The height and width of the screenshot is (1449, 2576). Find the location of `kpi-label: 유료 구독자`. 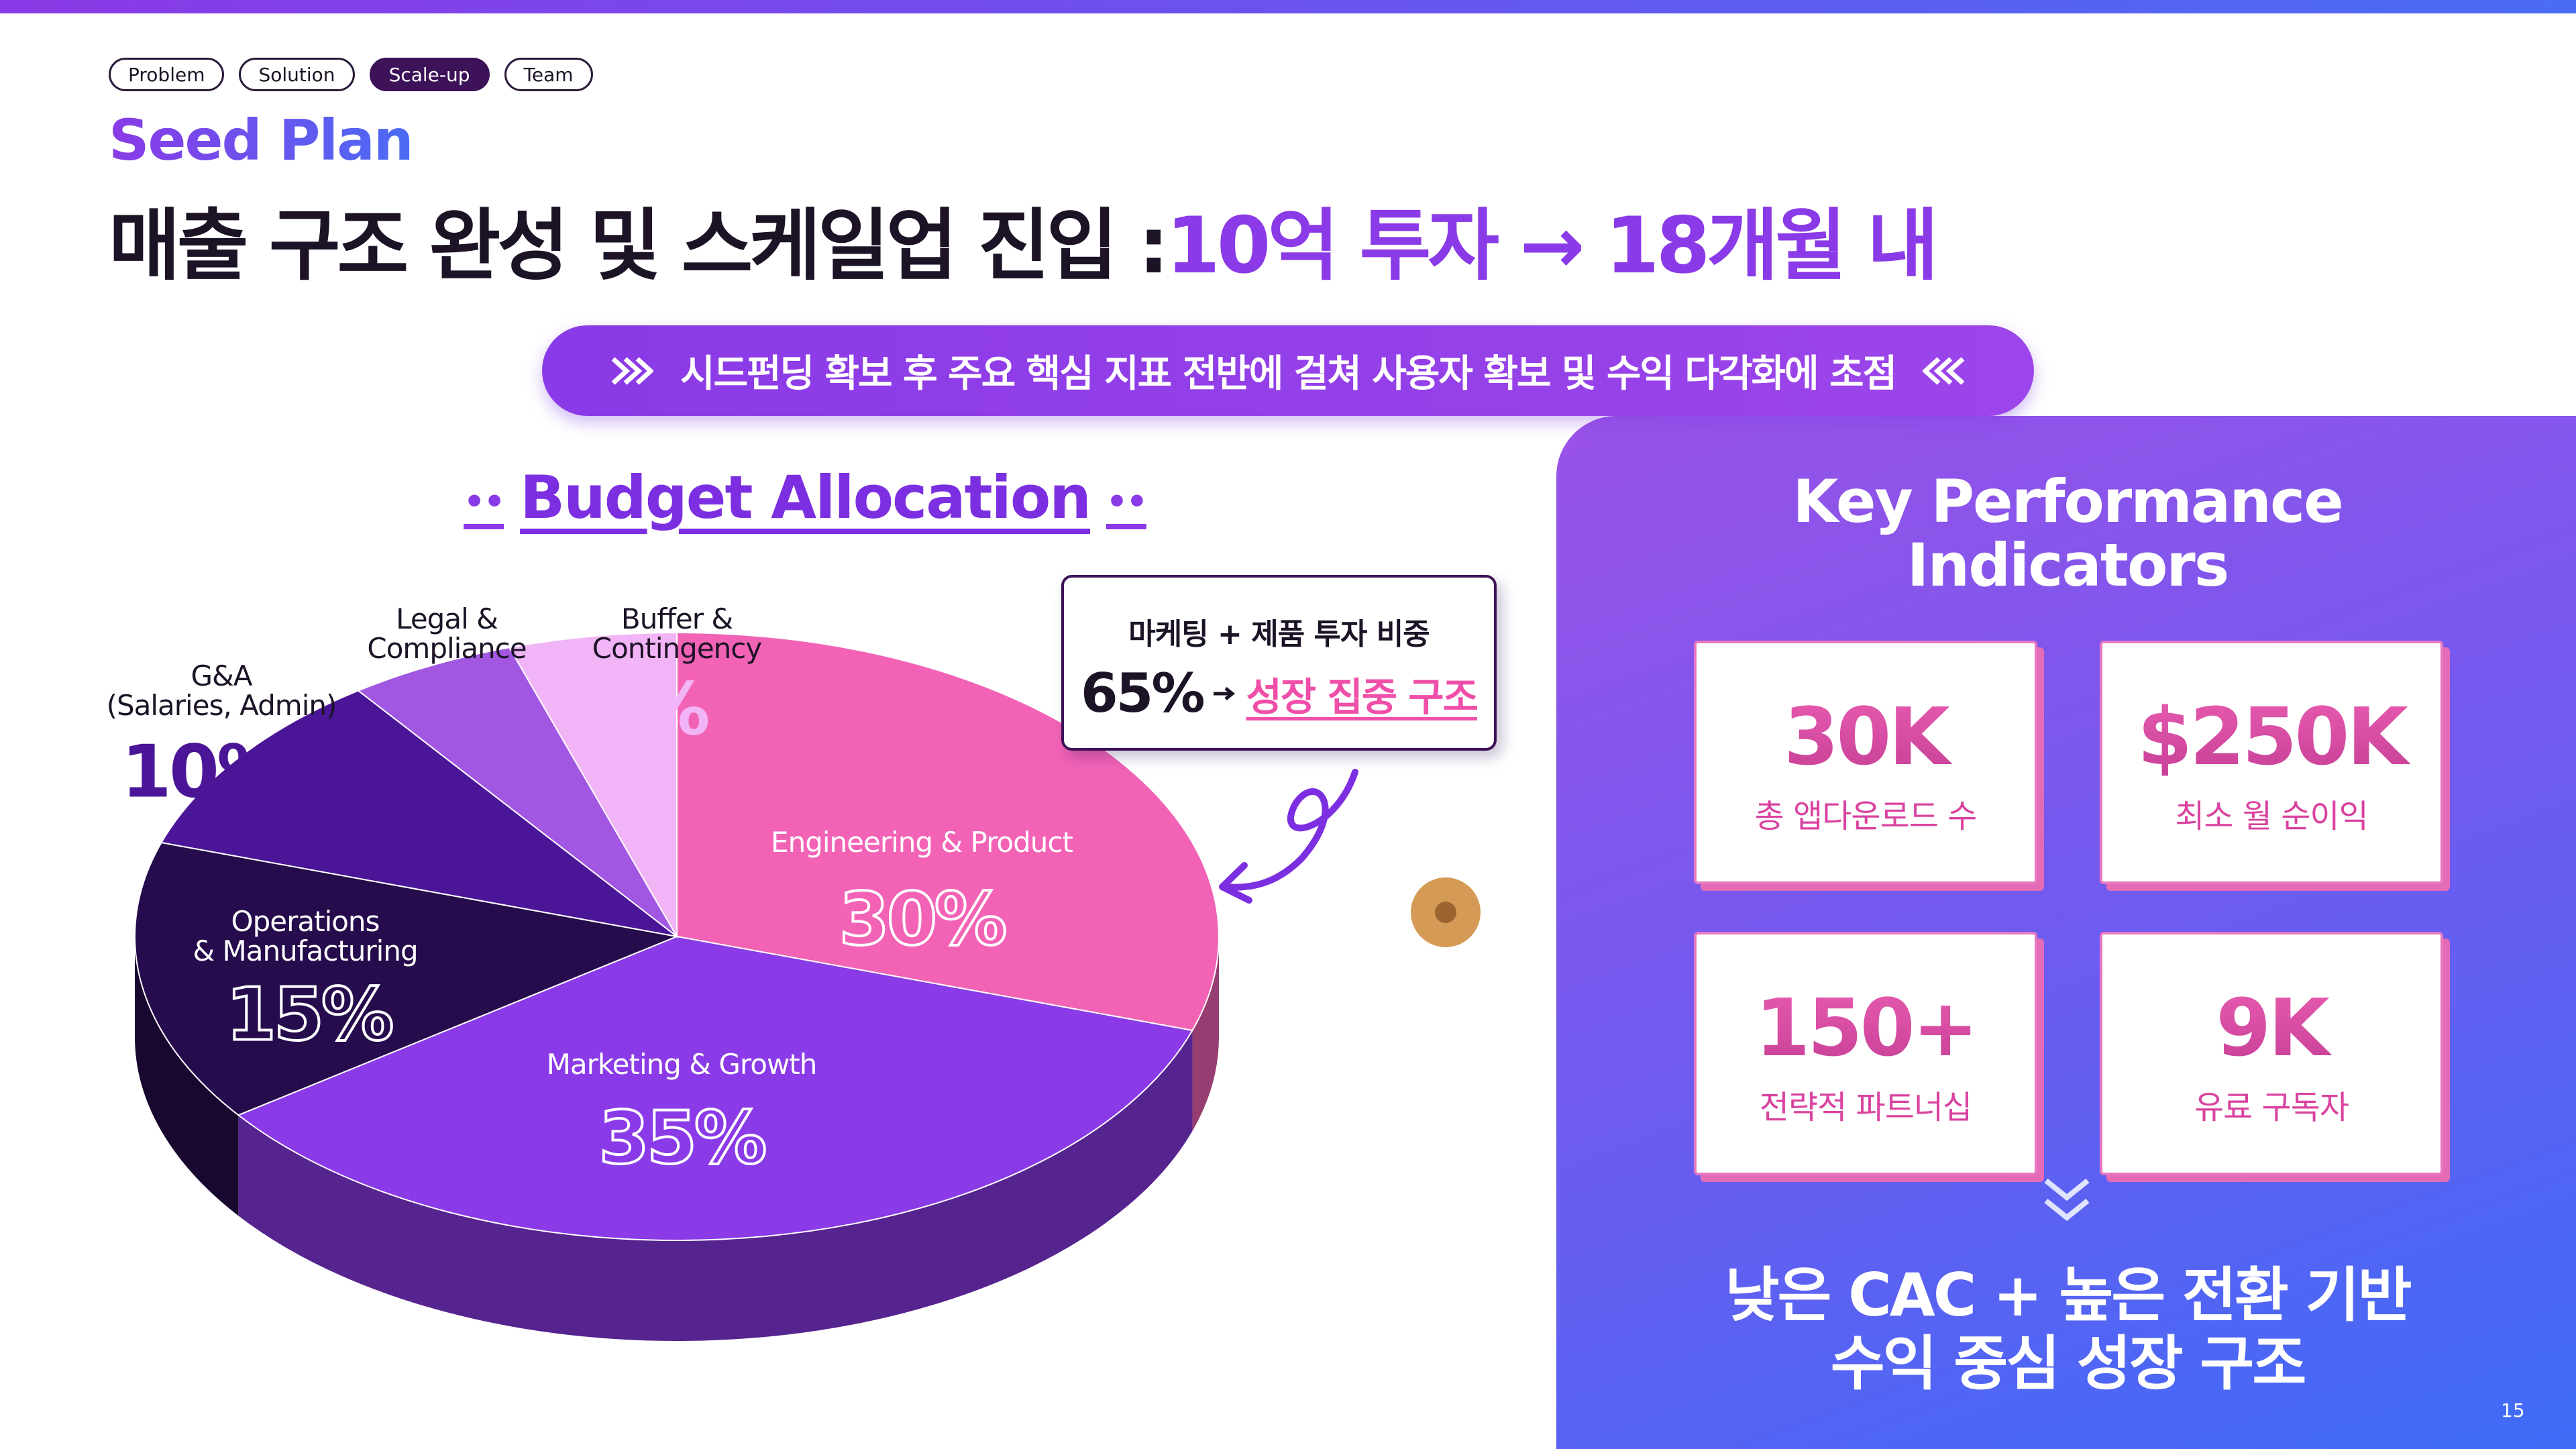

kpi-label: 유료 구독자 is located at coordinates (2271, 1107).